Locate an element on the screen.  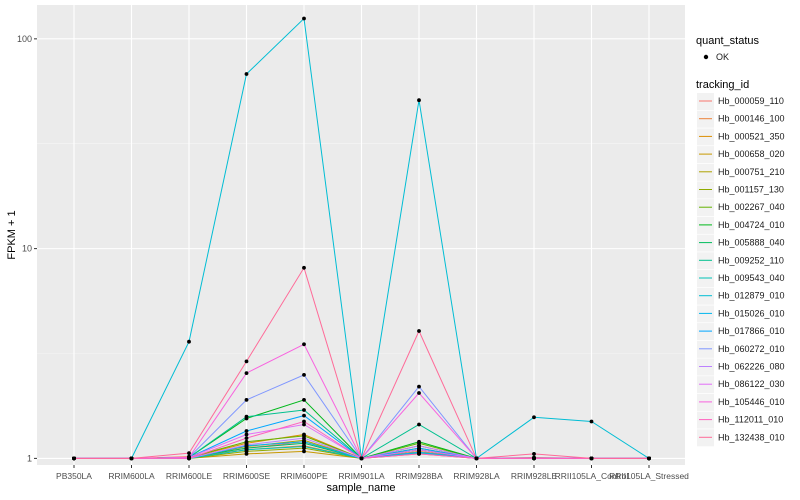
legend-label: Hb_009543_040 is located at coordinates (751, 278).